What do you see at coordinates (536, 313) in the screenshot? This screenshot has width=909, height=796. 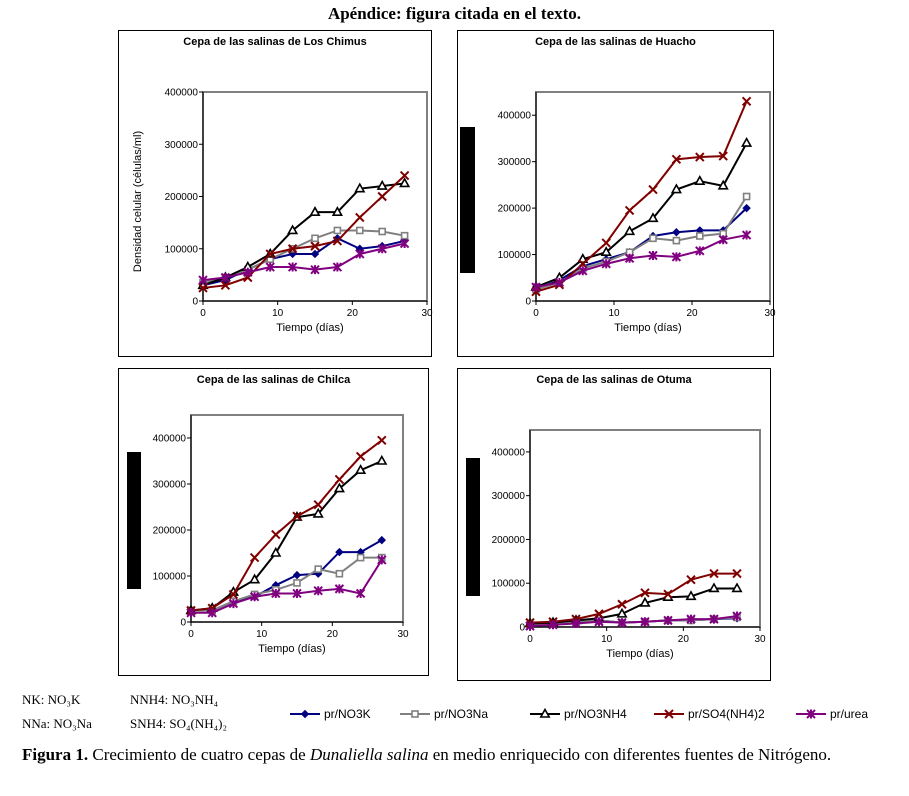 I see `x-tick-label: 0` at bounding box center [536, 313].